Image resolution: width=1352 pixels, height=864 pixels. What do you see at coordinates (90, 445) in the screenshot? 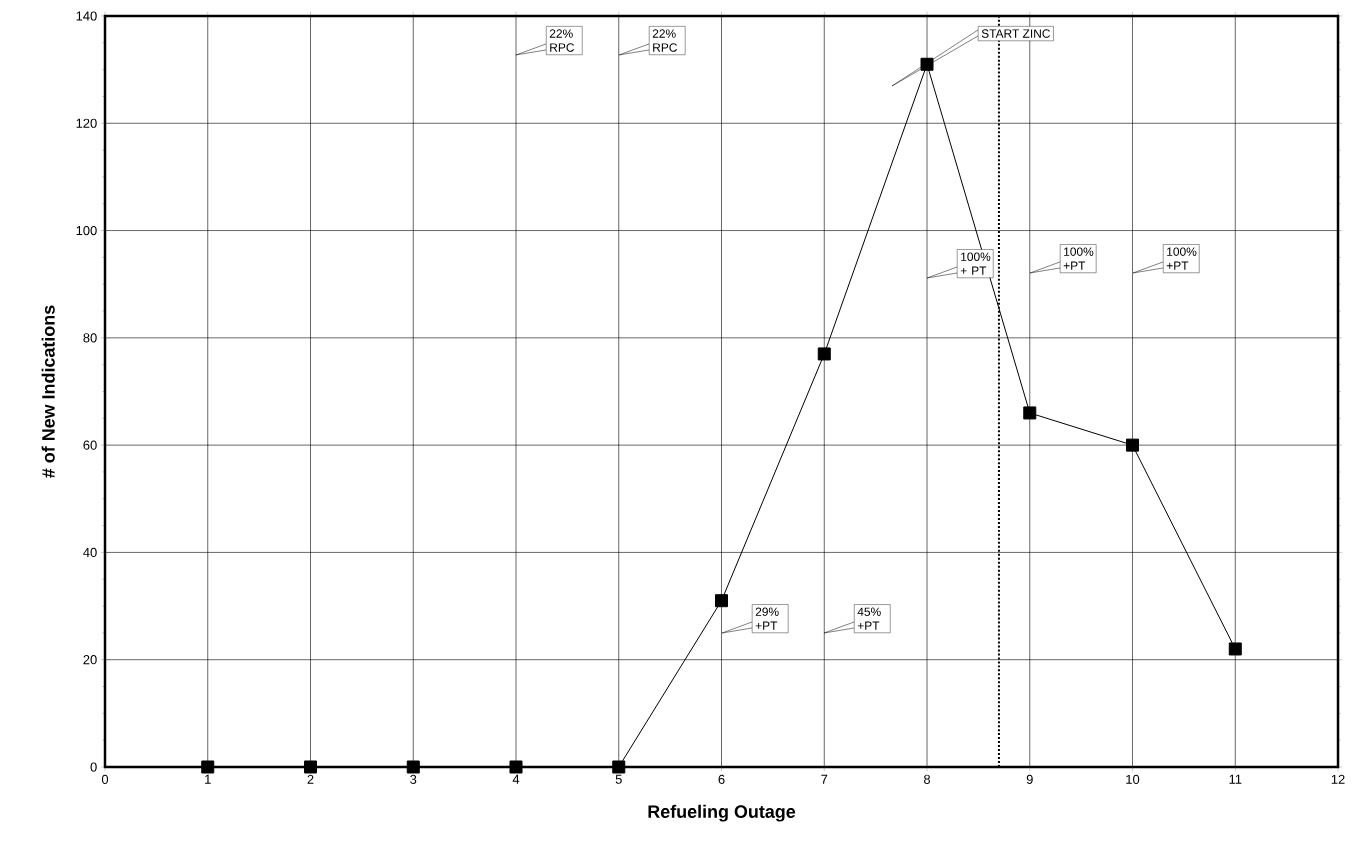
I see `y-tick-label: 60` at bounding box center [90, 445].